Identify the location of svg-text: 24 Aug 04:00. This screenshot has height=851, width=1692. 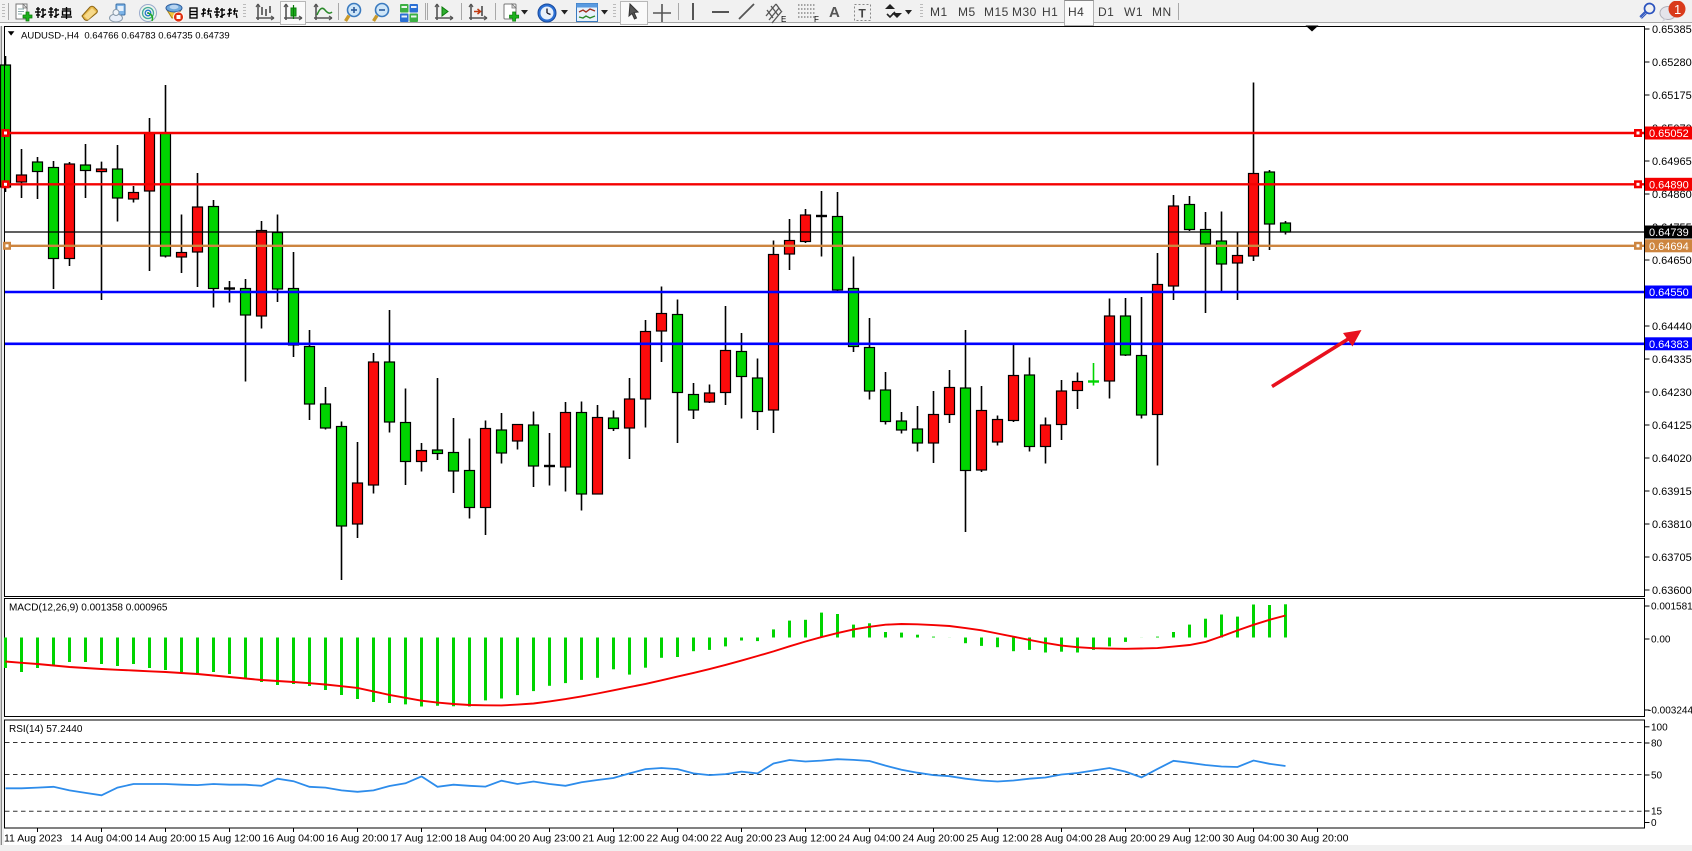
(870, 839).